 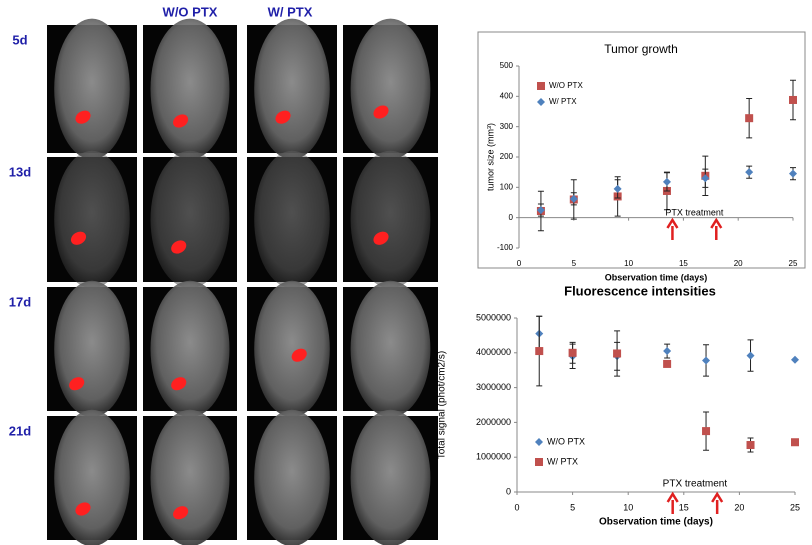 What do you see at coordinates (20, 430) in the screenshot?
I see `row-label: 21d` at bounding box center [20, 430].